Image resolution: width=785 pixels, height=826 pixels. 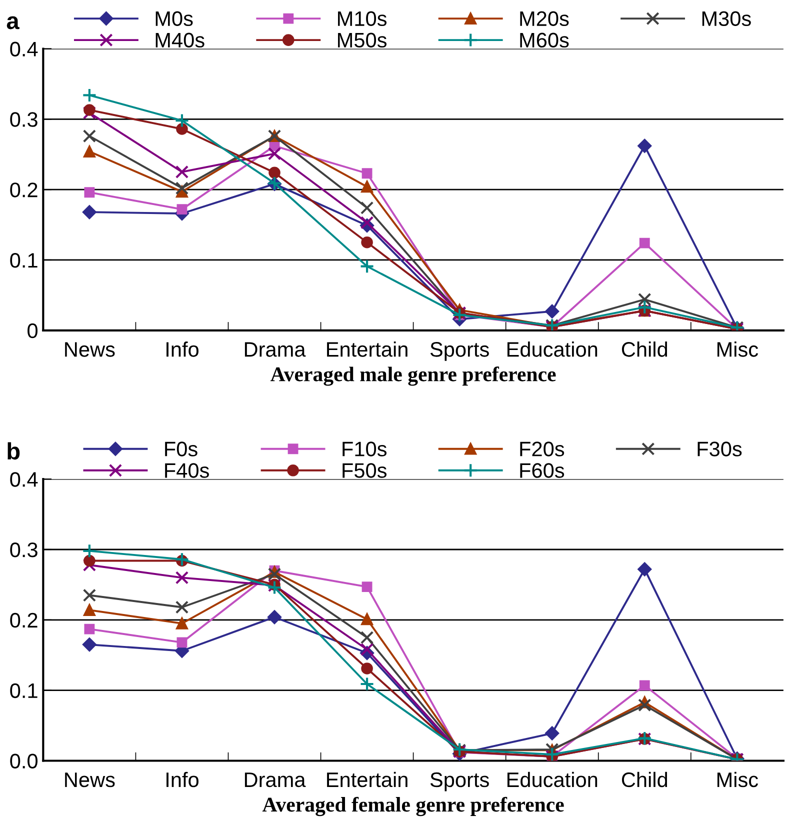 I want to click on y-tick-label: 0.0, so click(x=24, y=761).